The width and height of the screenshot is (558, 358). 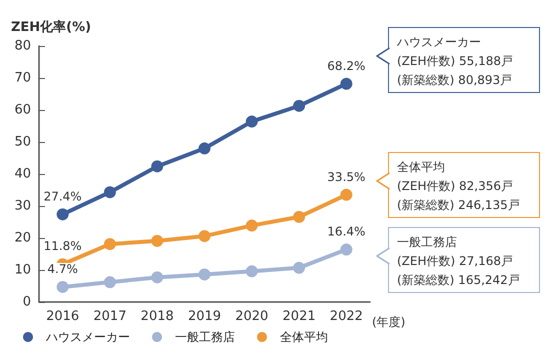 What do you see at coordinates (22, 110) in the screenshot?
I see `y-tick-label: 60` at bounding box center [22, 110].